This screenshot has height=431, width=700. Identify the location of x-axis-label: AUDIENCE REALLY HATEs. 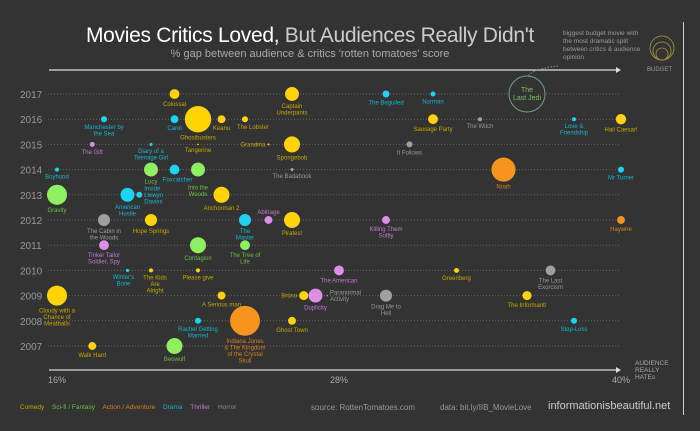
(652, 370).